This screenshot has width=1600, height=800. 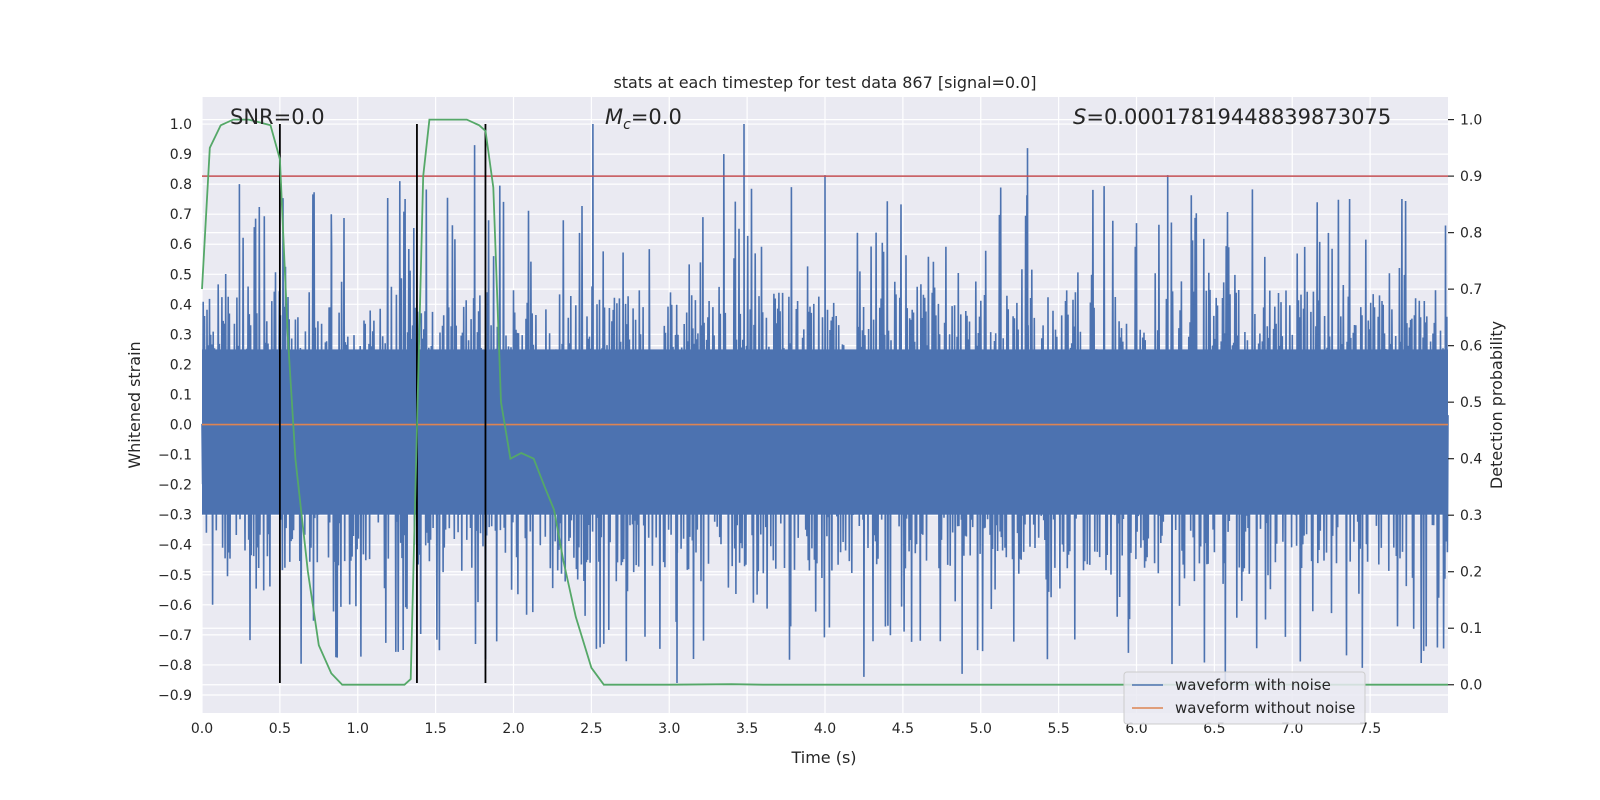 What do you see at coordinates (181, 245) in the screenshot?
I see `y-tick-label: 0.6` at bounding box center [181, 245].